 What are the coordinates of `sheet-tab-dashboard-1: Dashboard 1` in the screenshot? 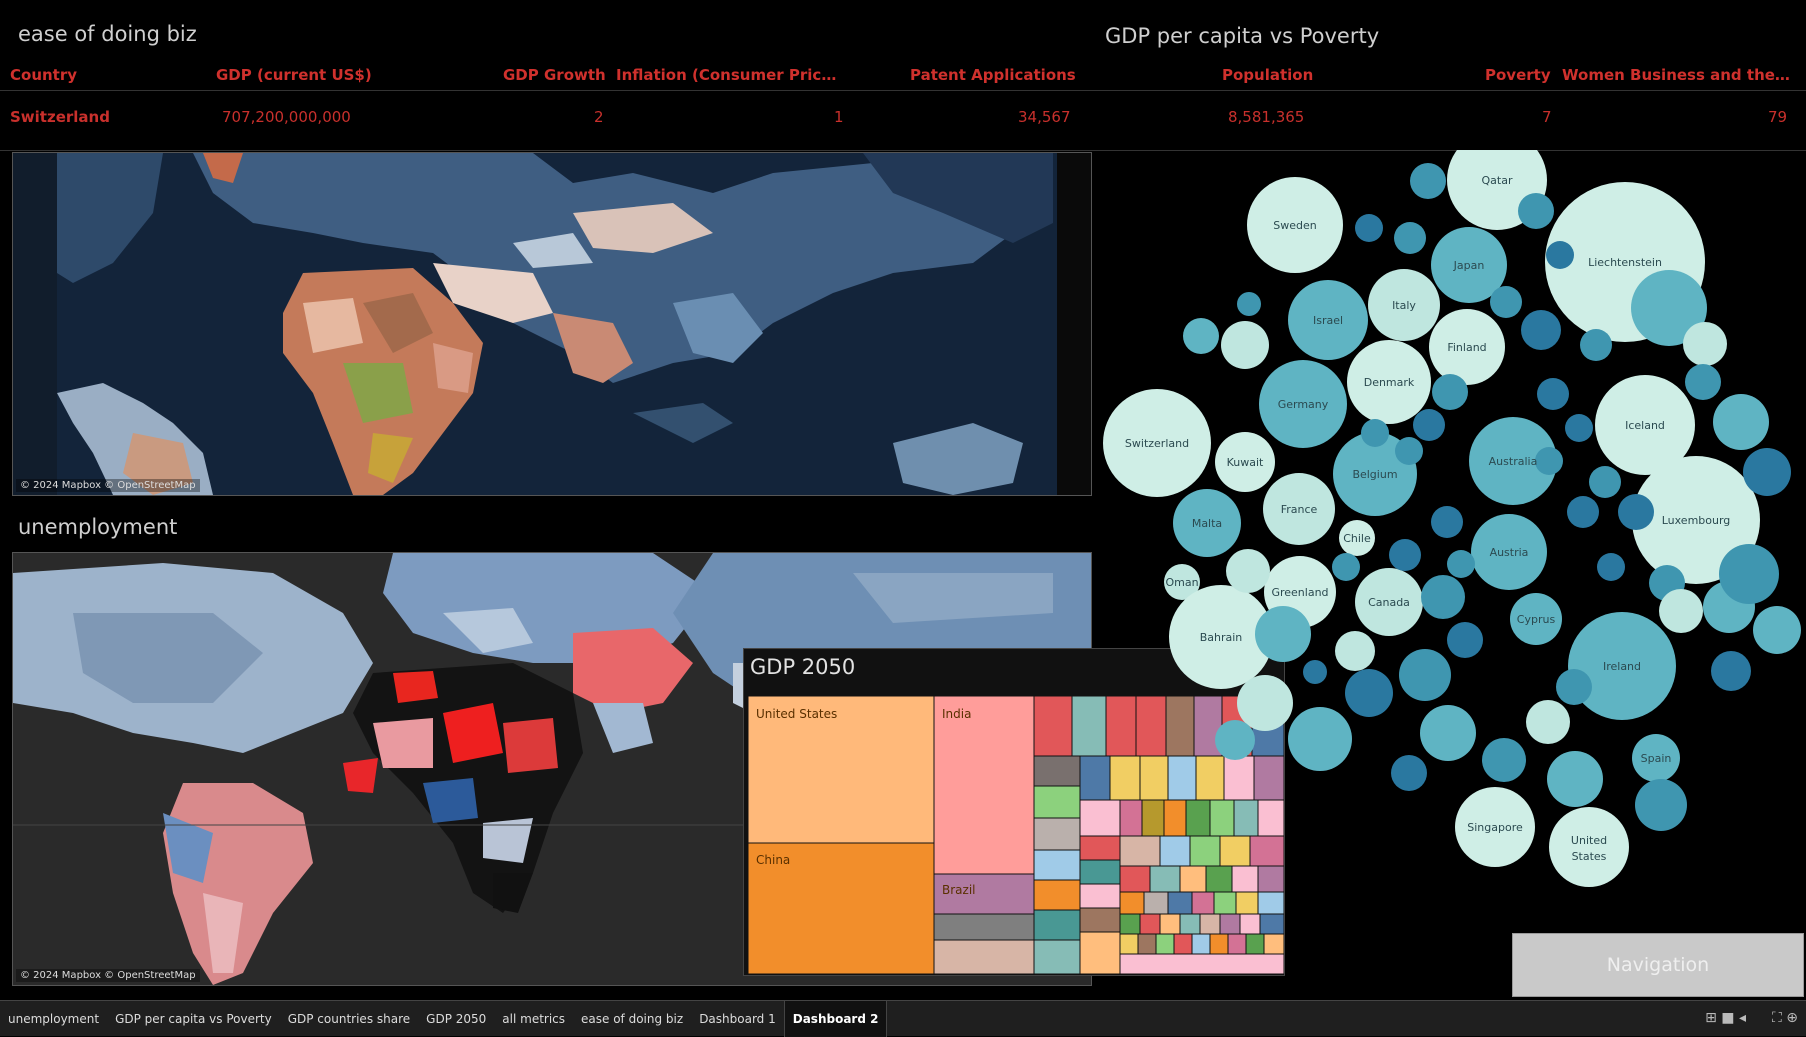 It's located at (737, 1019).